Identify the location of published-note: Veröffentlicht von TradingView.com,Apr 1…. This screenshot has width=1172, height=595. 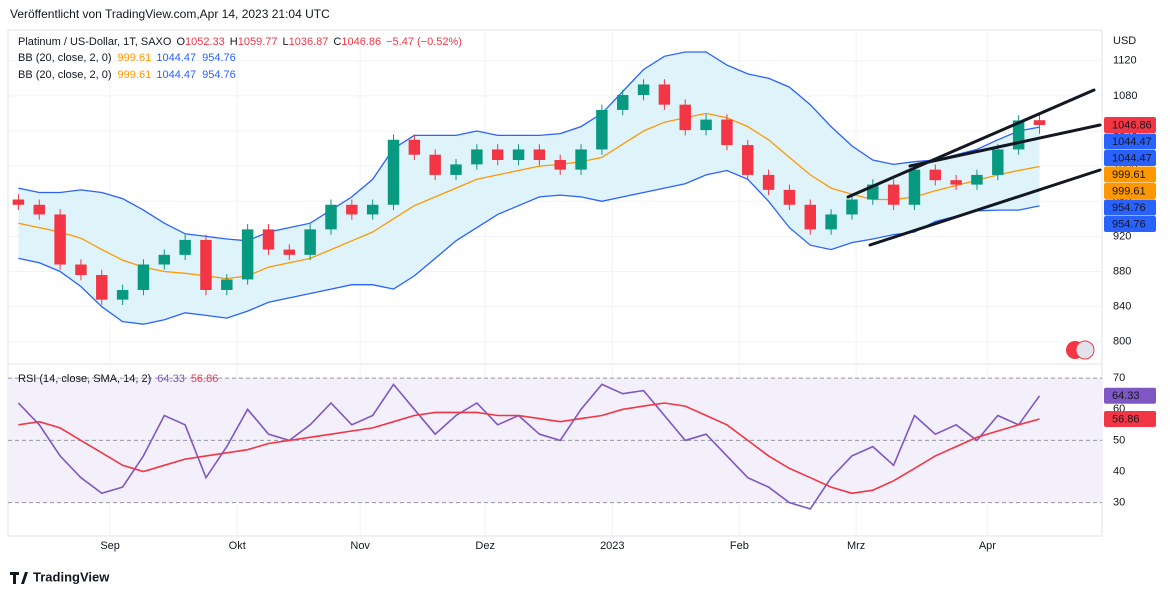
(170, 14).